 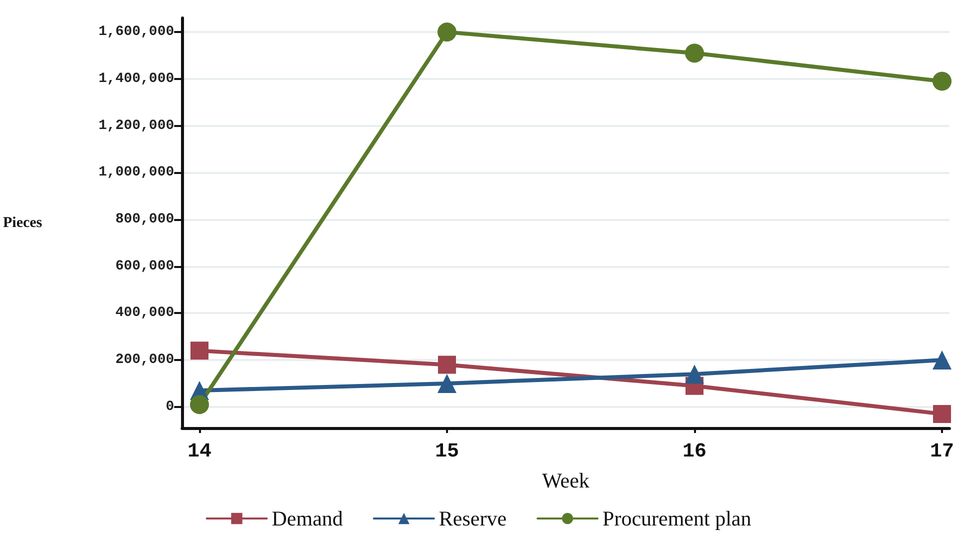 I want to click on x-tick-label: 17, so click(x=942, y=452).